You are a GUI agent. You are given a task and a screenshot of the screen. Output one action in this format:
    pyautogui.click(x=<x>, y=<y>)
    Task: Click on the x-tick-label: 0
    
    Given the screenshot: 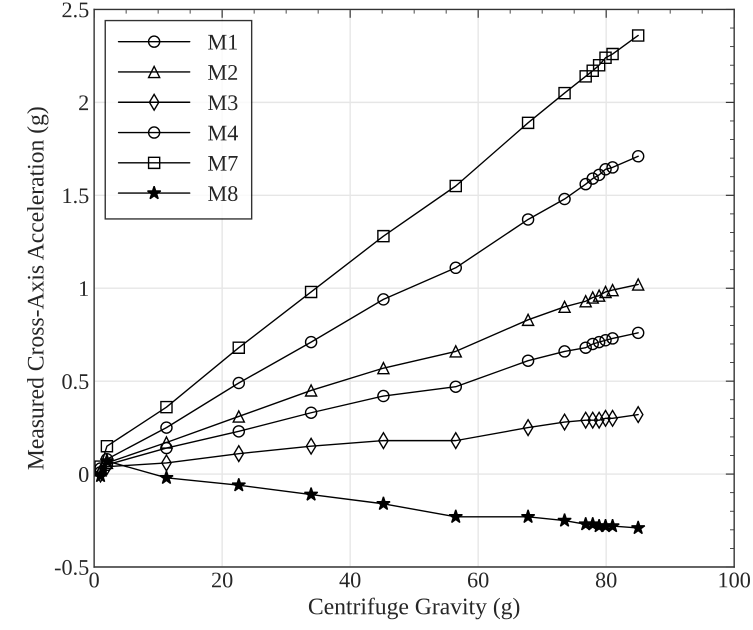 What is the action you would take?
    pyautogui.click(x=94, y=580)
    